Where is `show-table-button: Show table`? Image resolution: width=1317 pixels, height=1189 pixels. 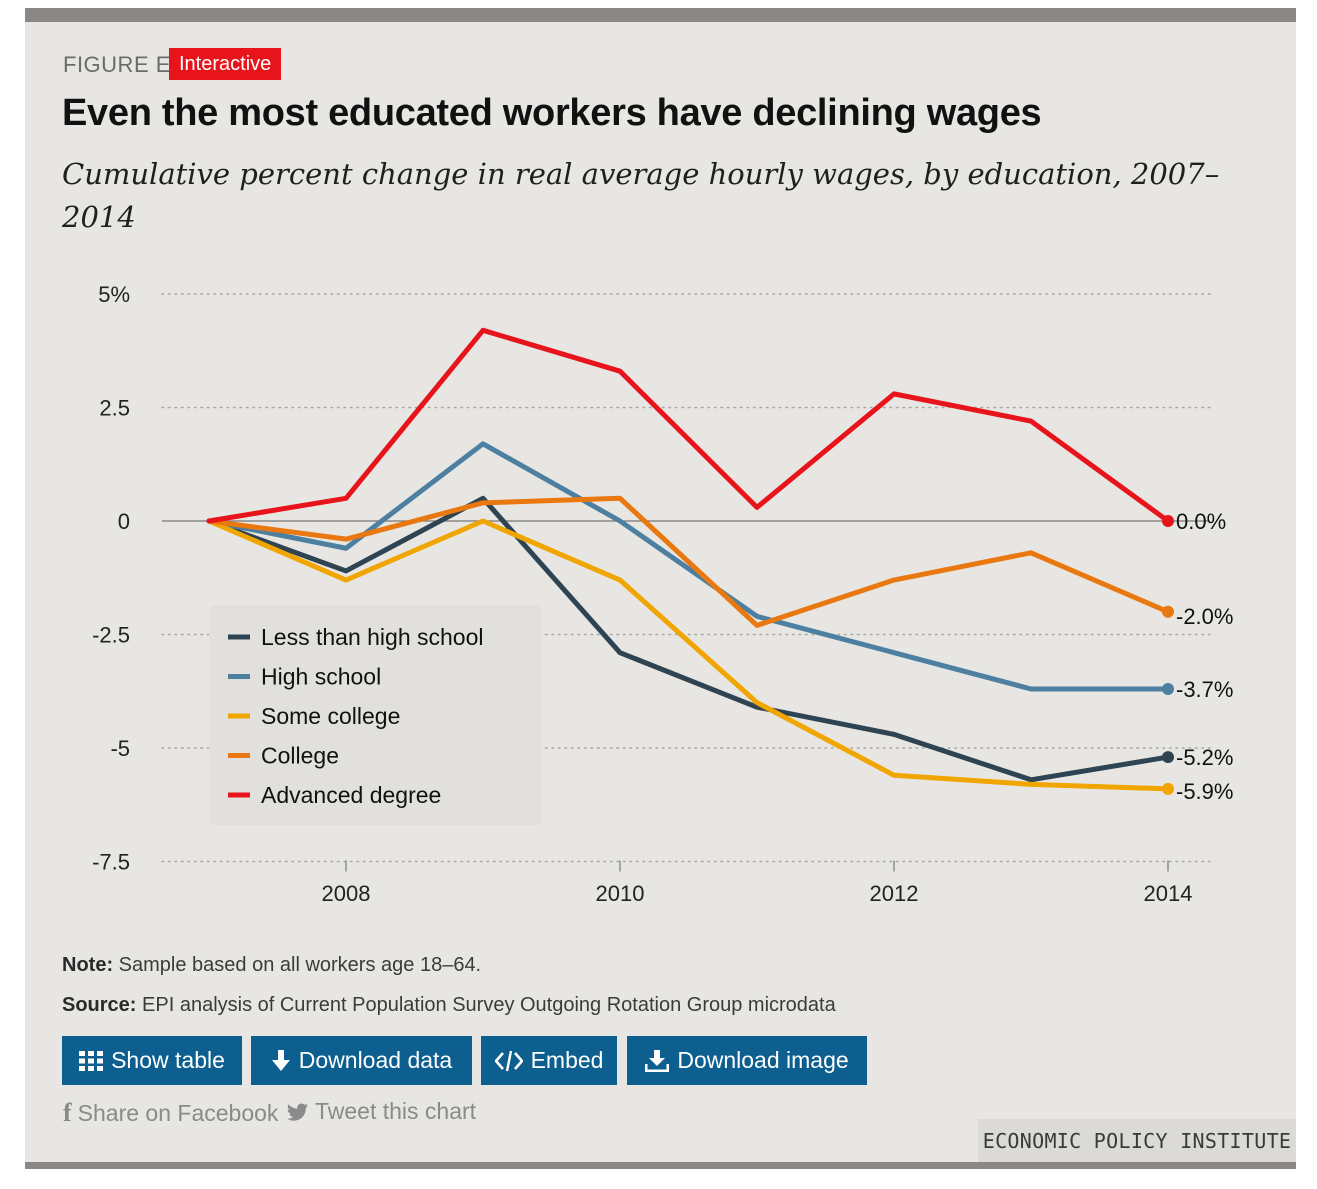 show-table-button: Show table is located at coordinates (152, 1060).